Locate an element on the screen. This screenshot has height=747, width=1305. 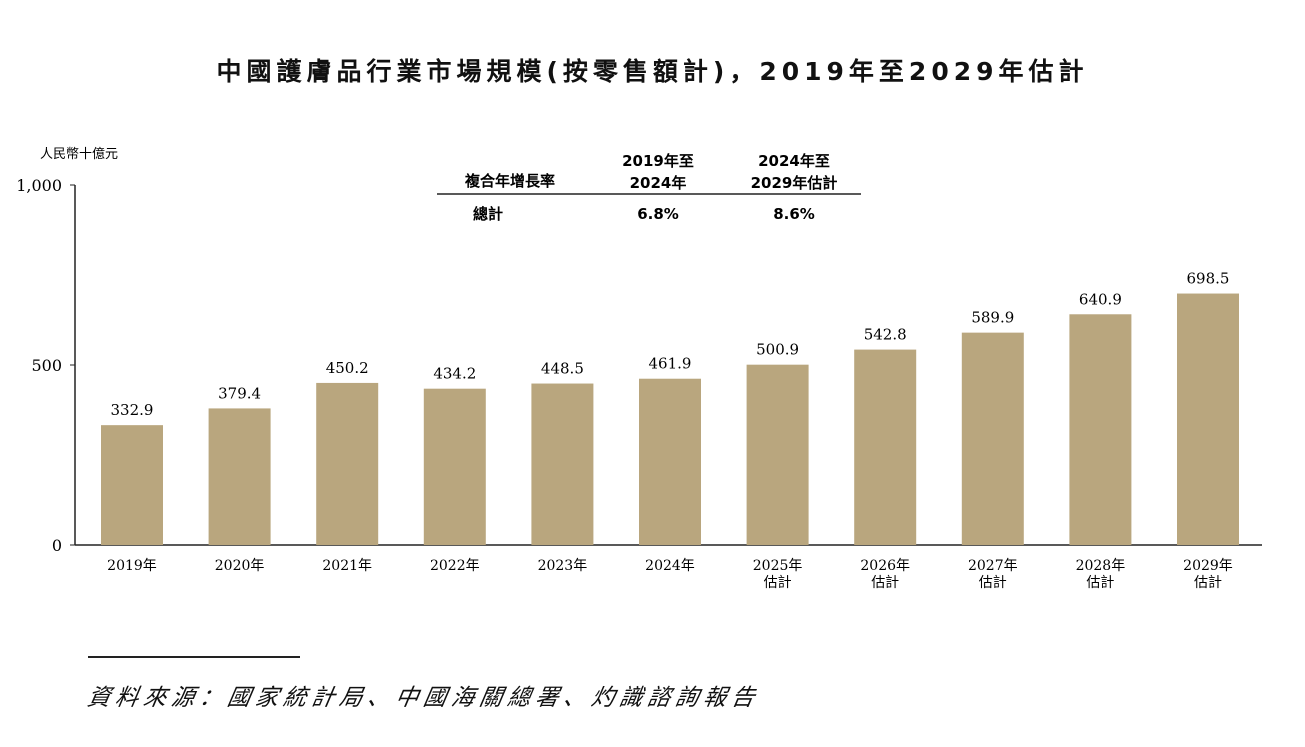
cagr-col2-line2: 2029年估計 is located at coordinates (794, 183).